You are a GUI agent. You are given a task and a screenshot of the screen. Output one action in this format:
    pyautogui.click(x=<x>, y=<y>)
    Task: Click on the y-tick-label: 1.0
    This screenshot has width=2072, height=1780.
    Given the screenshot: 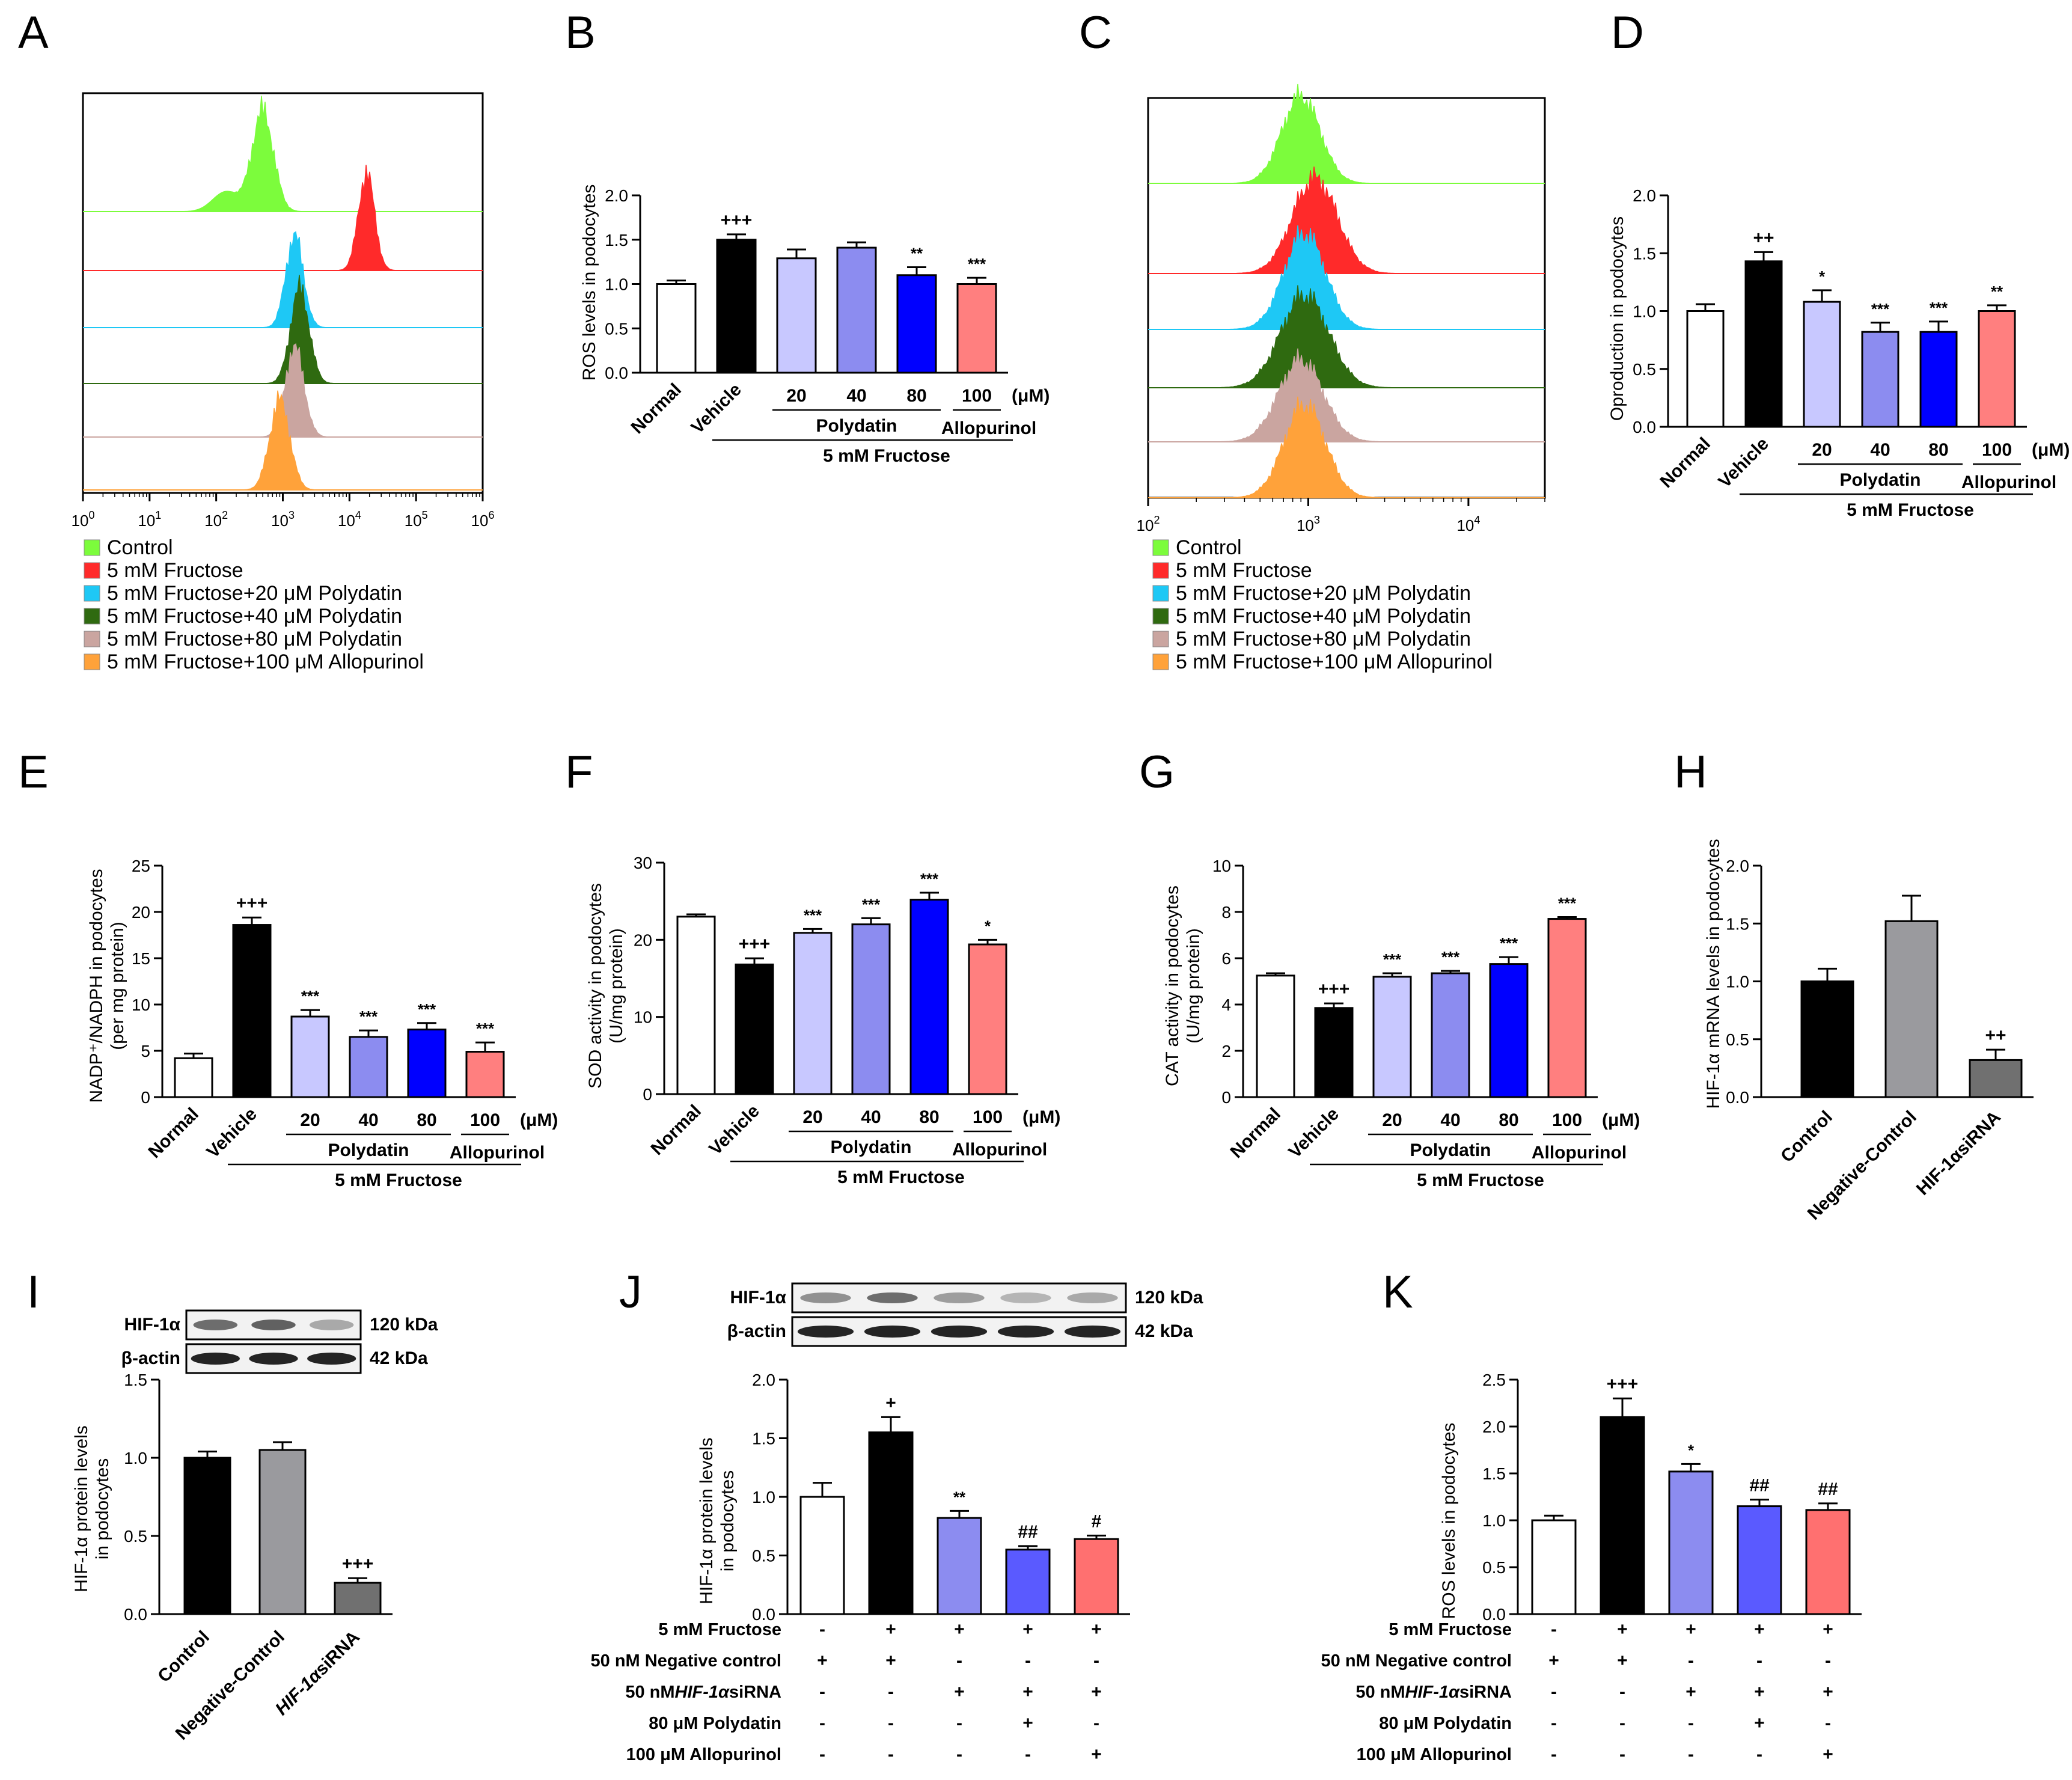 What is the action you would take?
    pyautogui.click(x=1494, y=1520)
    